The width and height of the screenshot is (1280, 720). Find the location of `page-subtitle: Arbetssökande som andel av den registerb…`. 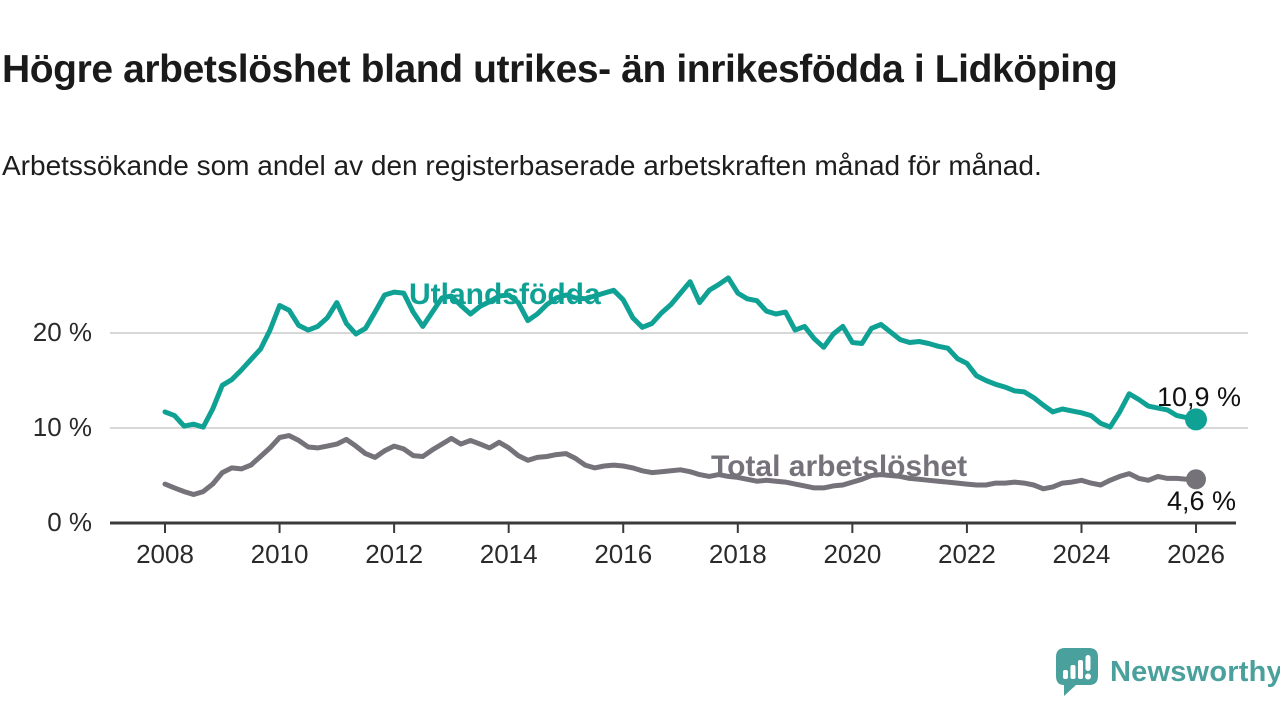

page-subtitle: Arbetssökande som andel av den registerb… is located at coordinates (522, 165).